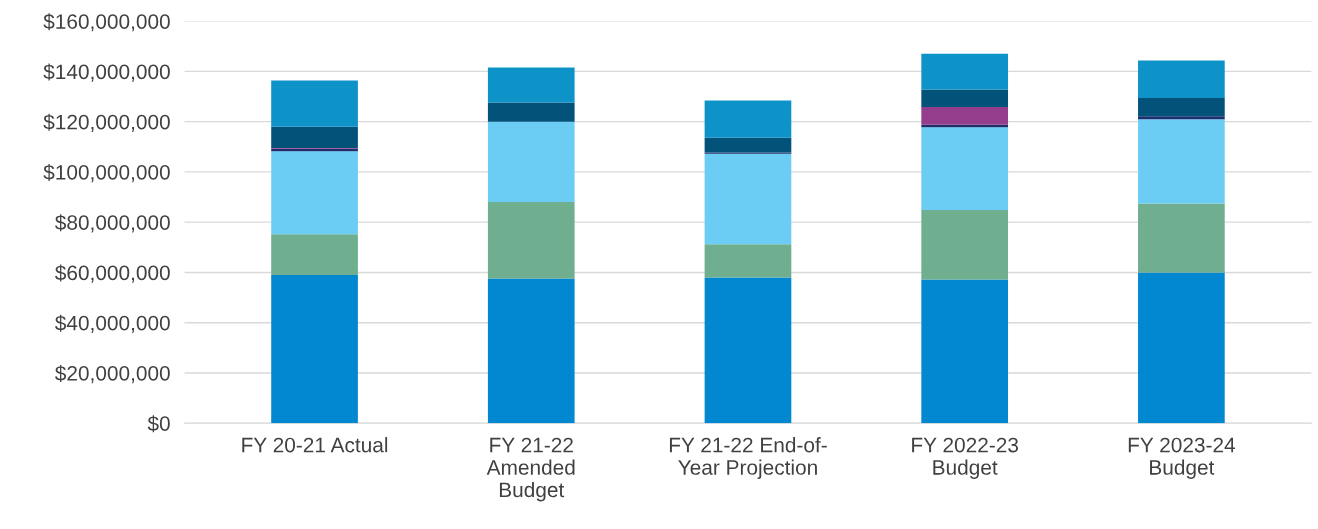  Describe the element at coordinates (106, 122) in the screenshot. I see `y-tick-label: $120,000,000` at that location.